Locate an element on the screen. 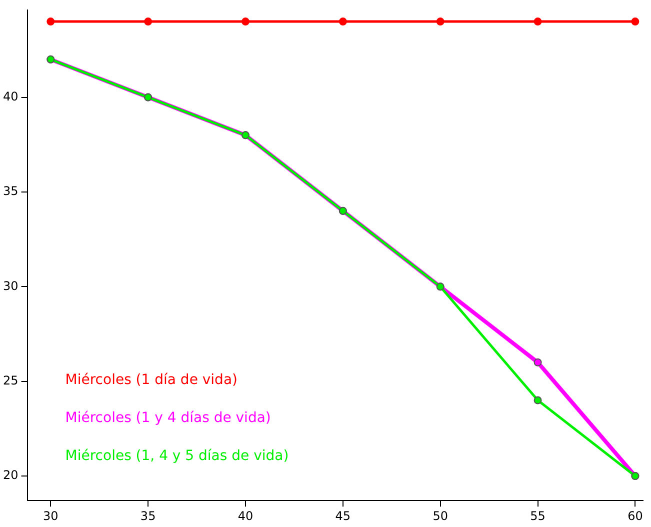 This screenshot has height=527, width=651. y-tick-label: 35 is located at coordinates (10, 191).